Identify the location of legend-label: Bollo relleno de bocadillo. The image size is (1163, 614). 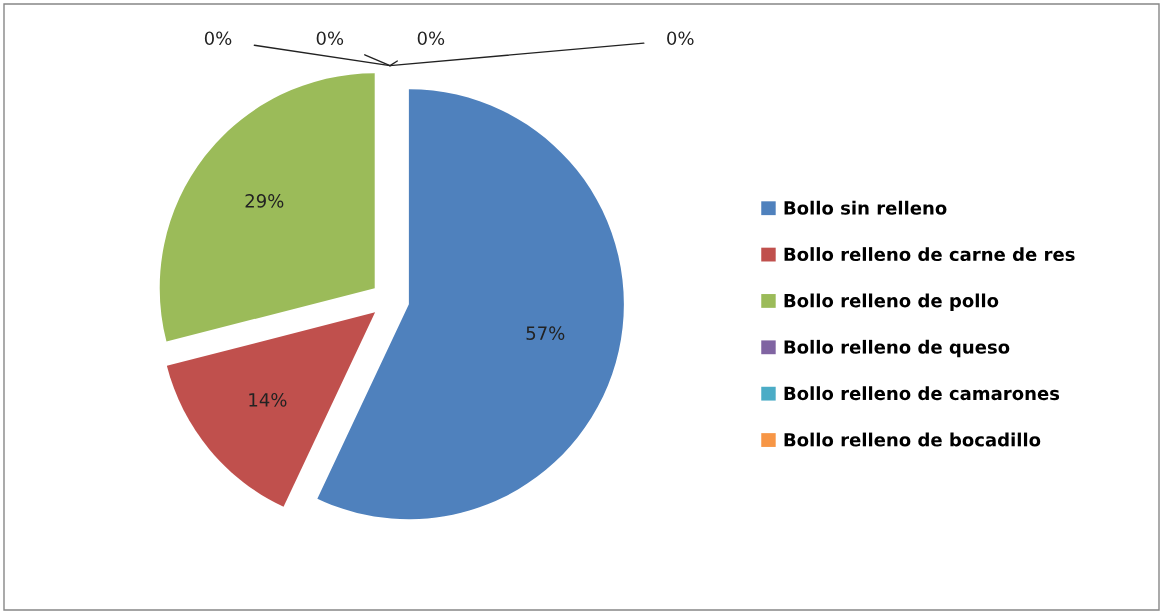
(912, 439).